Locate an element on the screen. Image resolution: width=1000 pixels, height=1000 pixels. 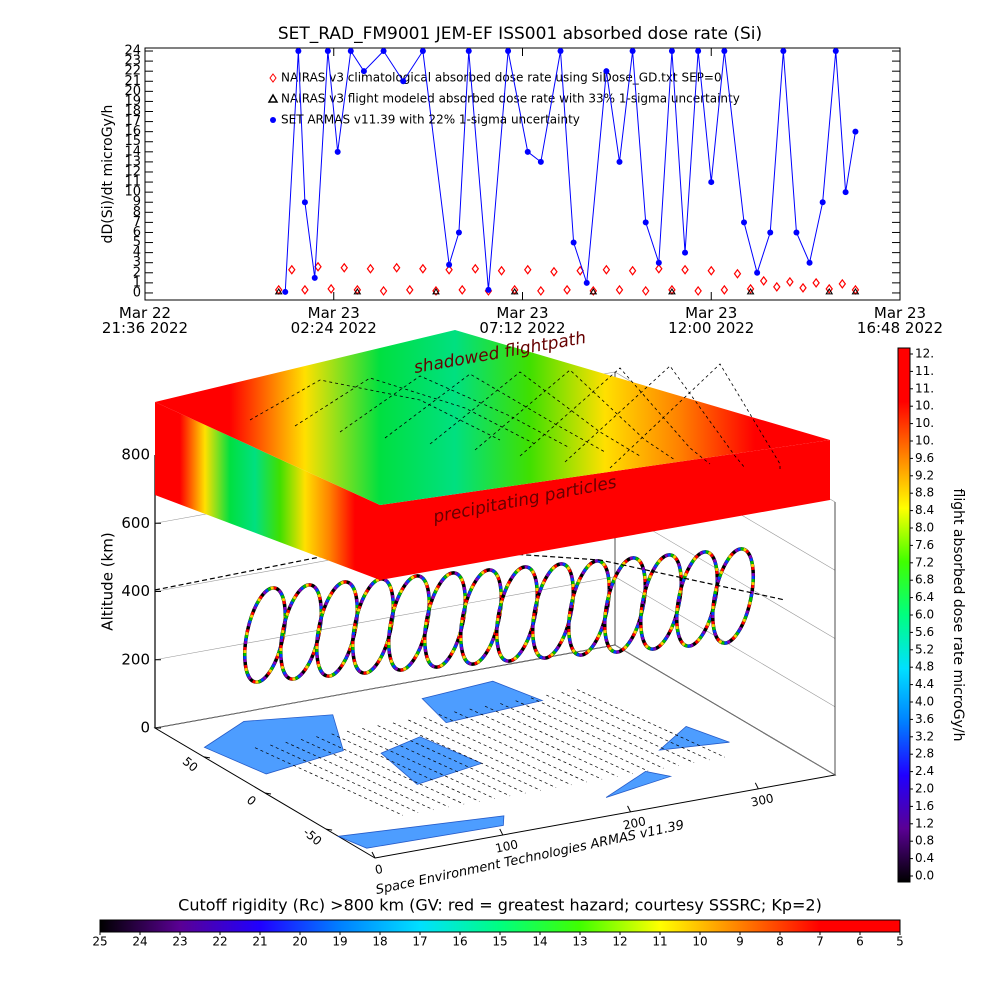
y-tick-label: 21 is located at coordinates (132, 81).